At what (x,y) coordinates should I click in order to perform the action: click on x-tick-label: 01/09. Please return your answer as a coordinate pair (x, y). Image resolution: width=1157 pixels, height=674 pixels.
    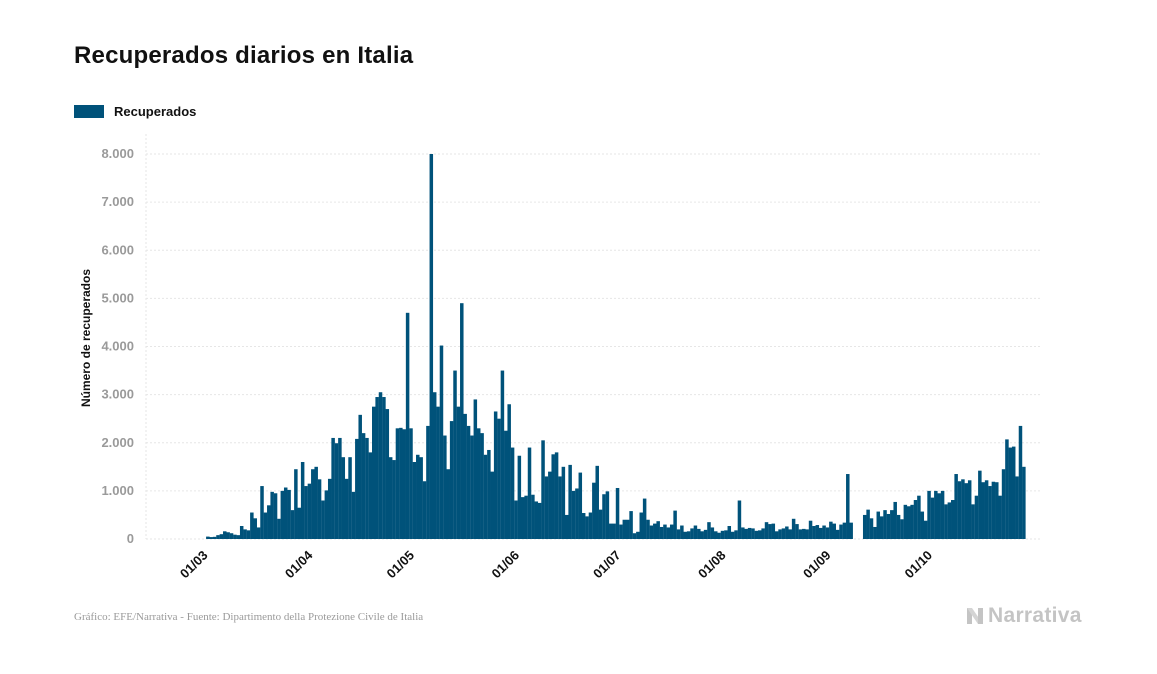
    Looking at the image, I should click on (817, 565).